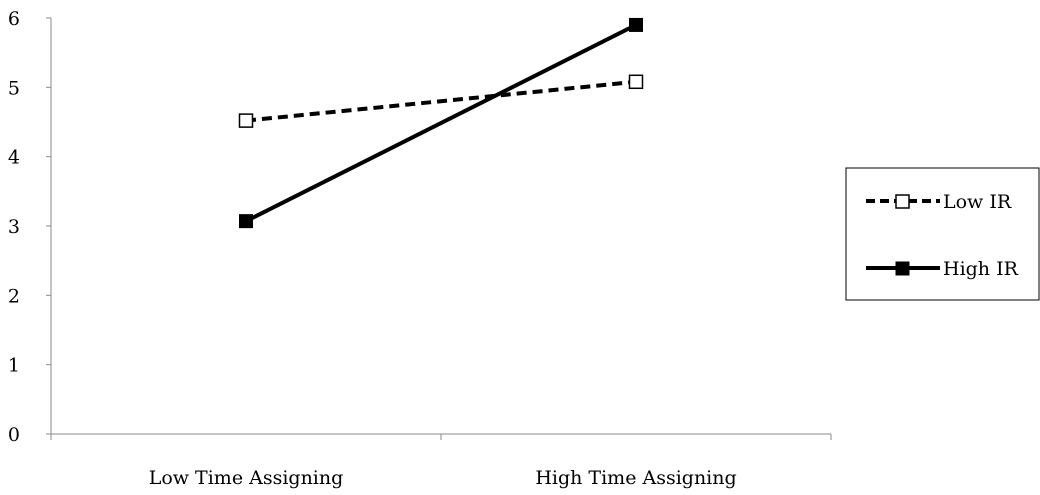  Describe the element at coordinates (902, 268) in the screenshot. I see `legend-marker-high-ir` at that location.